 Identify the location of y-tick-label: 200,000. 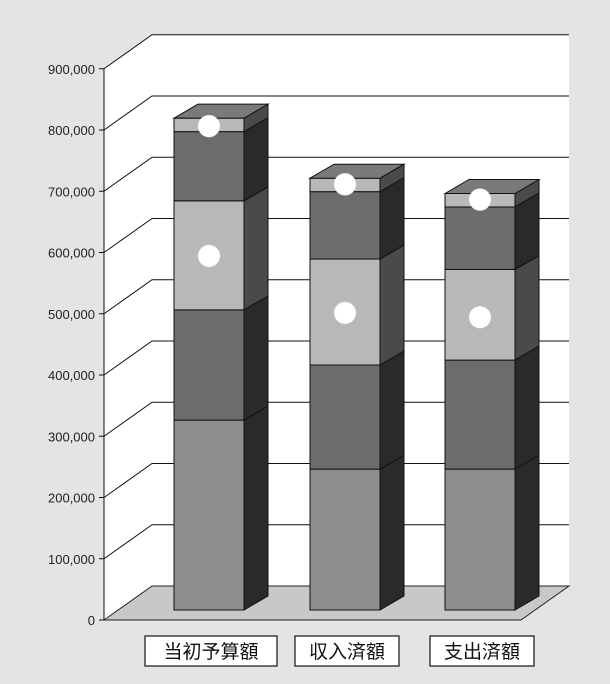
(71, 498).